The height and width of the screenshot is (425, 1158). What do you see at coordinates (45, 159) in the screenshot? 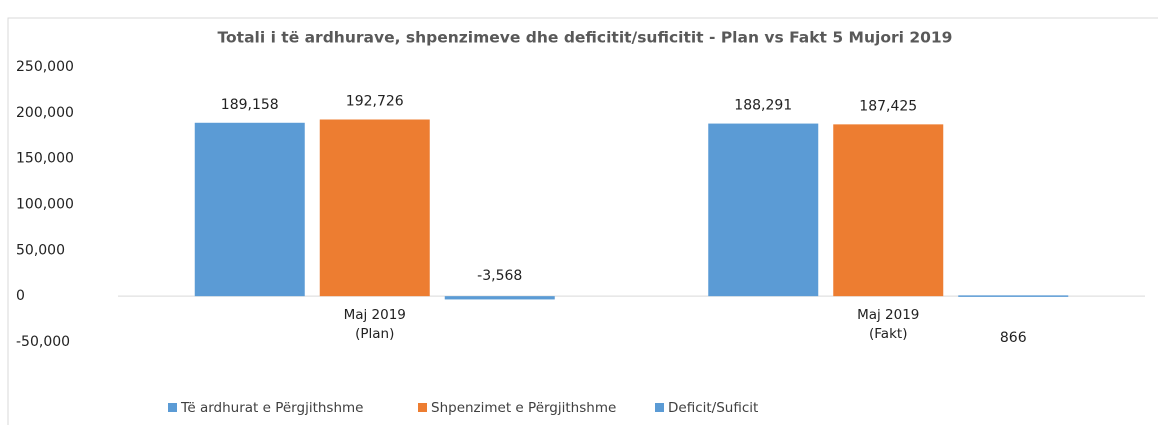
I see `y-tick-label: 150,000` at bounding box center [45, 159].